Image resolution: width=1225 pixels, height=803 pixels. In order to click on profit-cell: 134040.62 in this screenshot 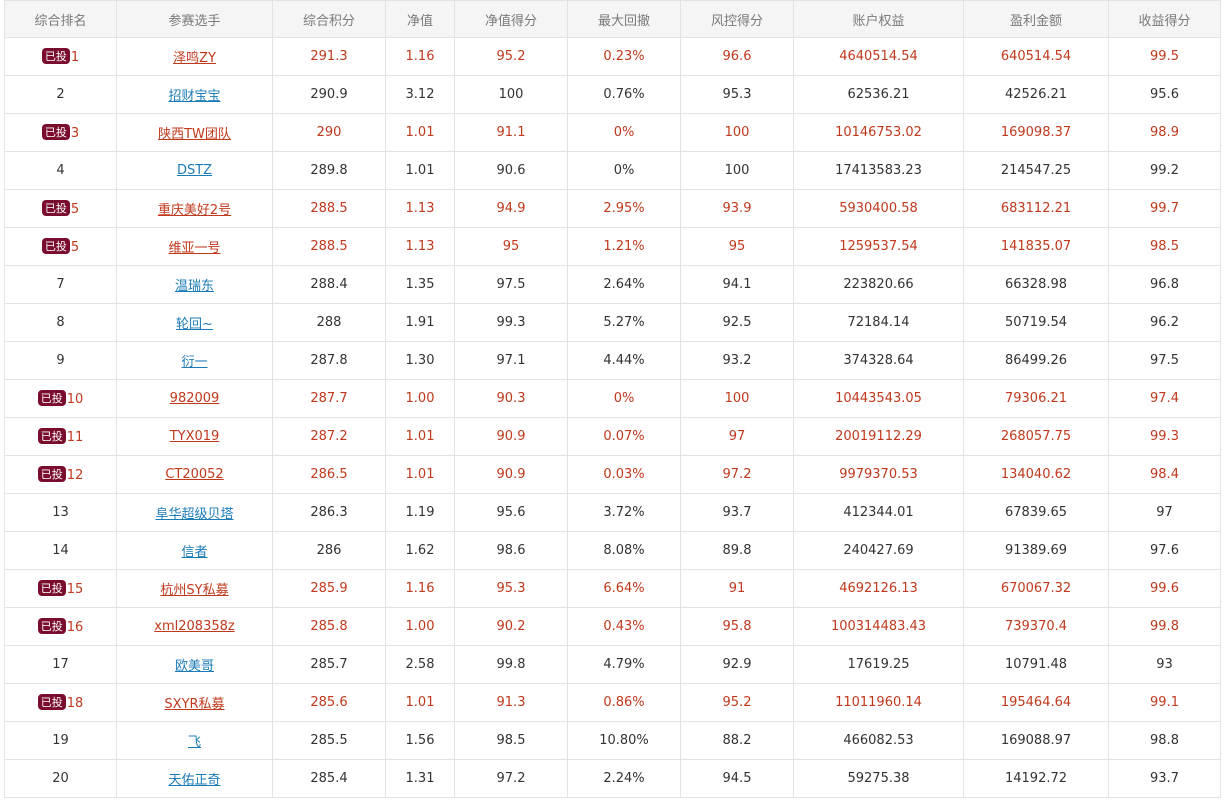, I will do `click(1036, 474)`.